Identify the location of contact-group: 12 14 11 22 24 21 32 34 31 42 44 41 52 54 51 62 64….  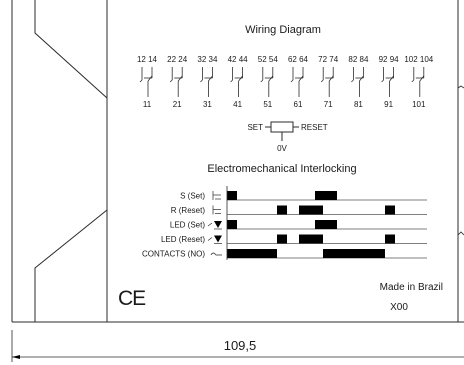
(285, 82).